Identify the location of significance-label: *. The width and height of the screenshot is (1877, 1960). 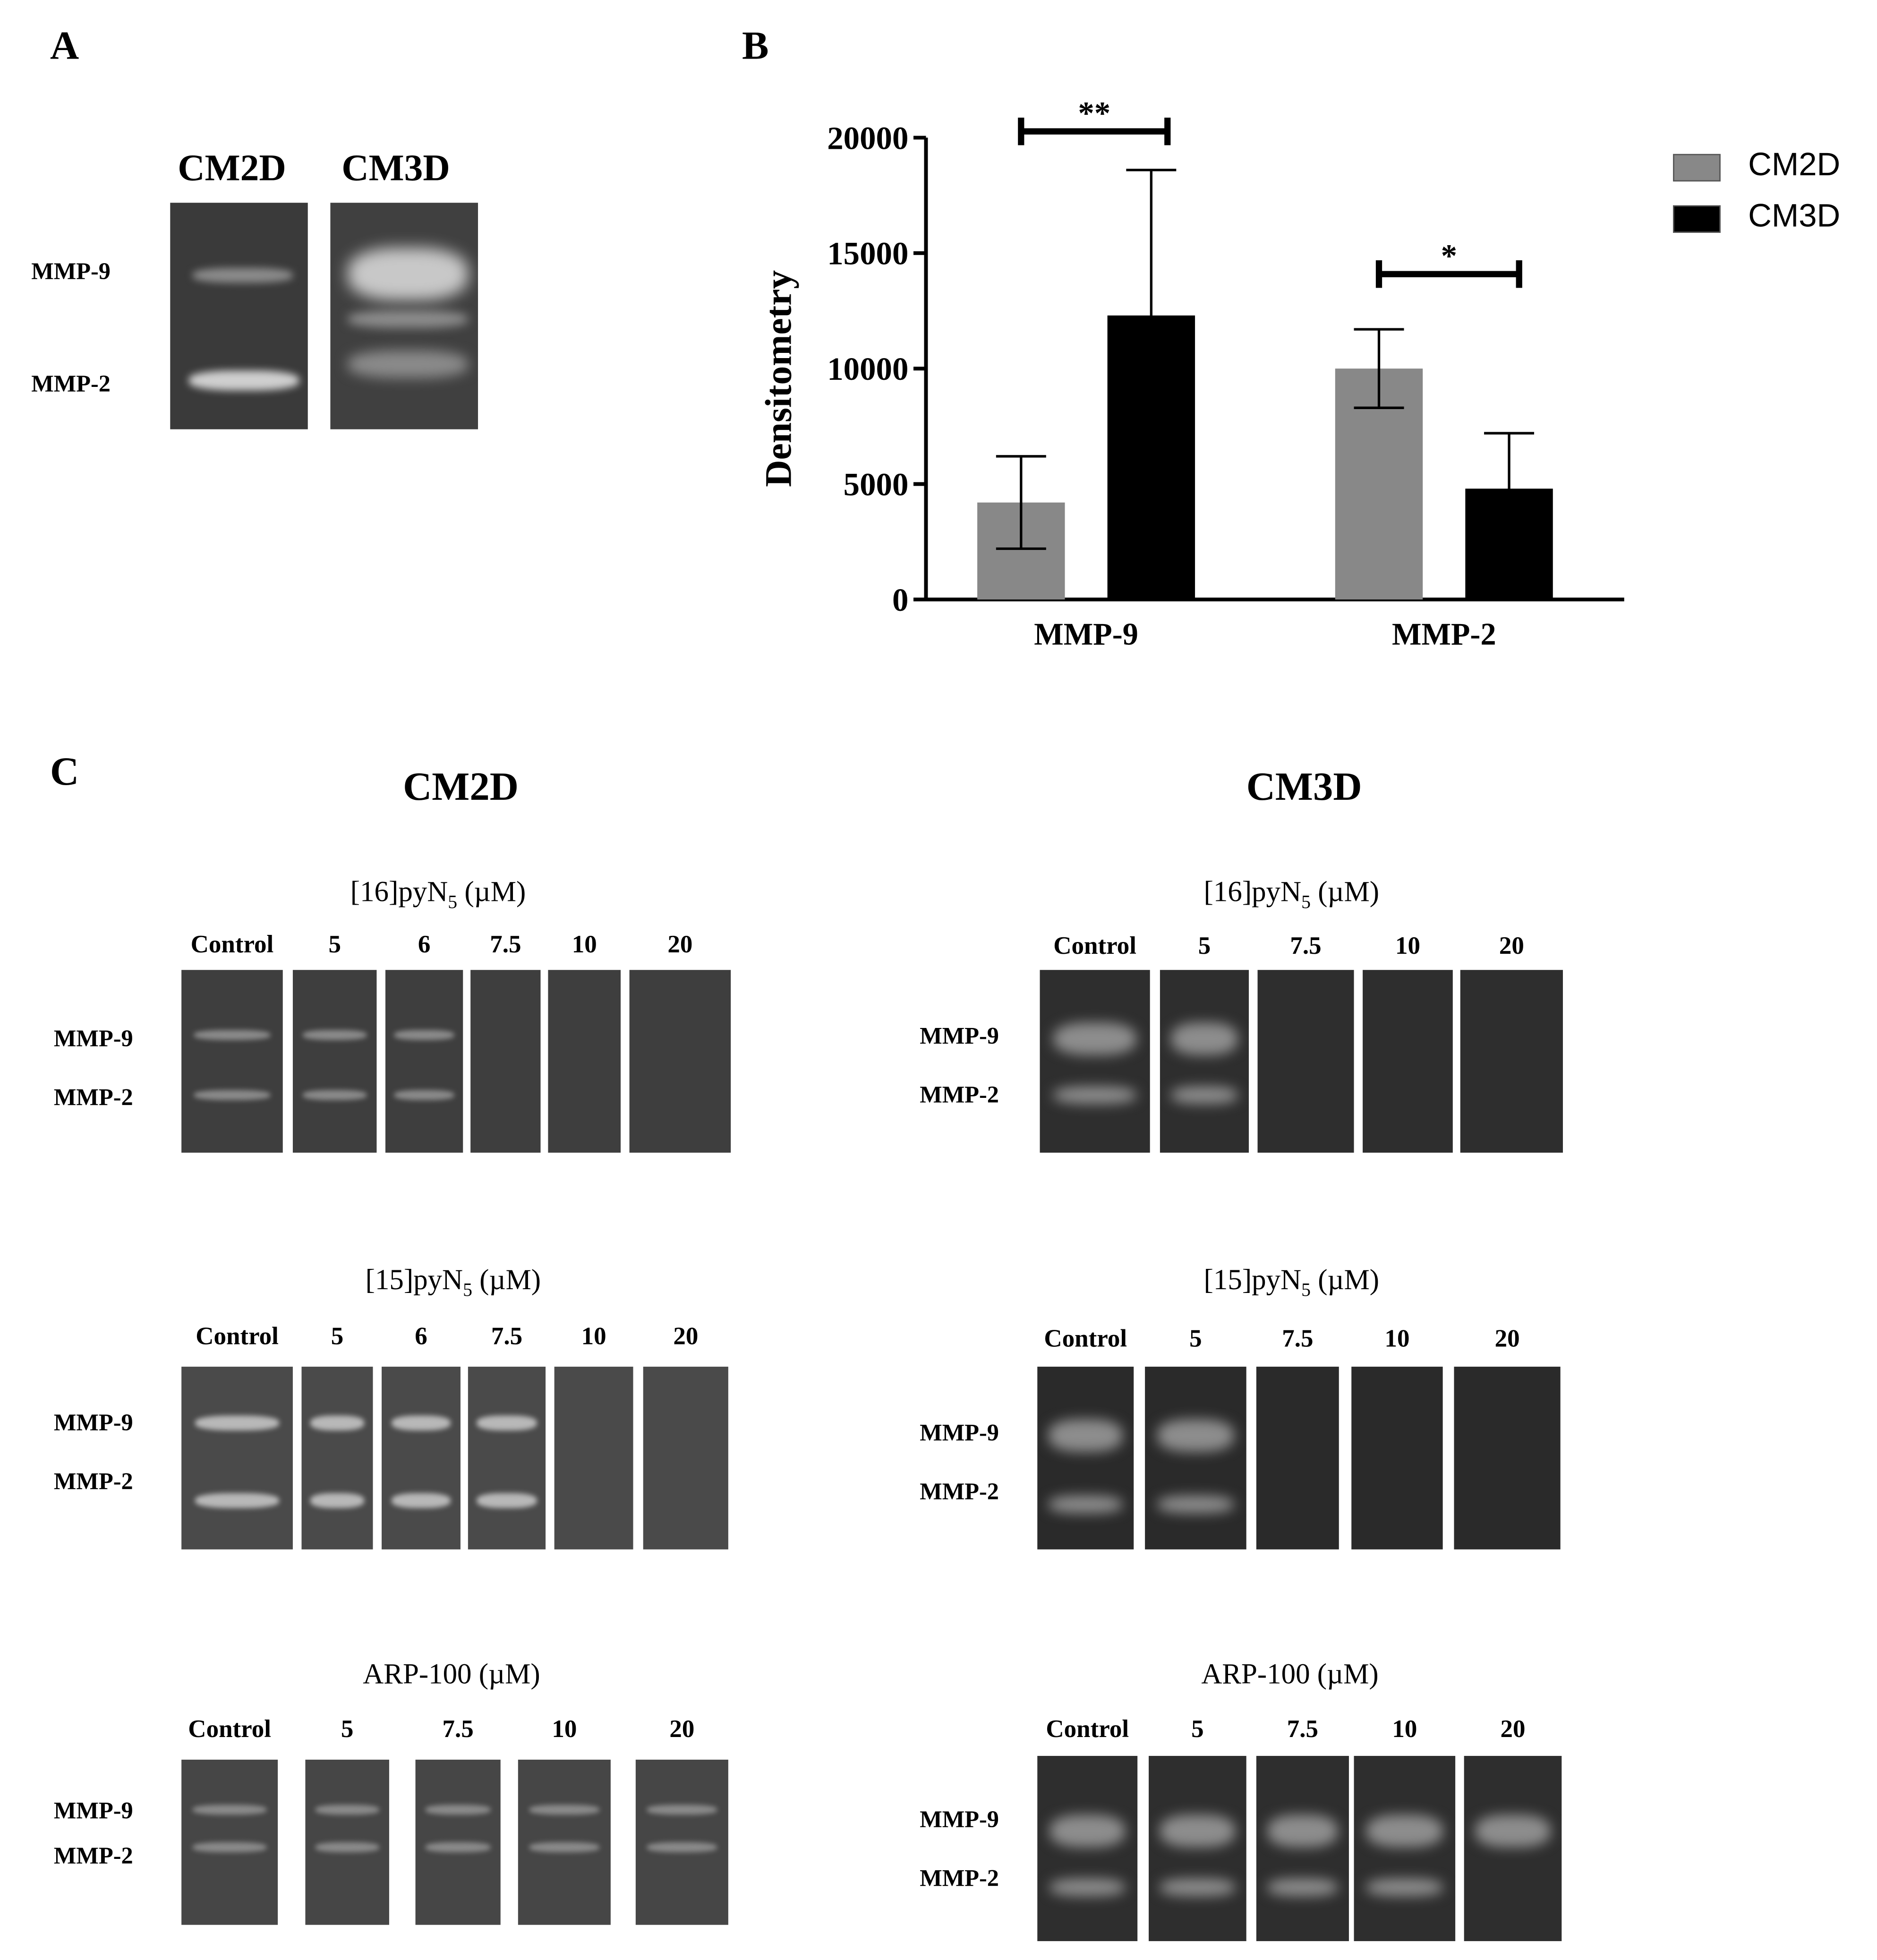
(1449, 256).